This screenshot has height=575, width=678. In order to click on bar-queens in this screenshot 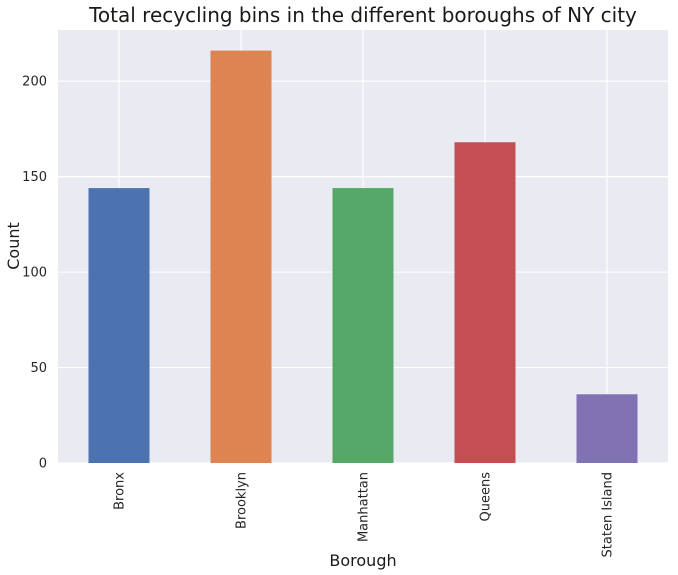, I will do `click(485, 302)`.